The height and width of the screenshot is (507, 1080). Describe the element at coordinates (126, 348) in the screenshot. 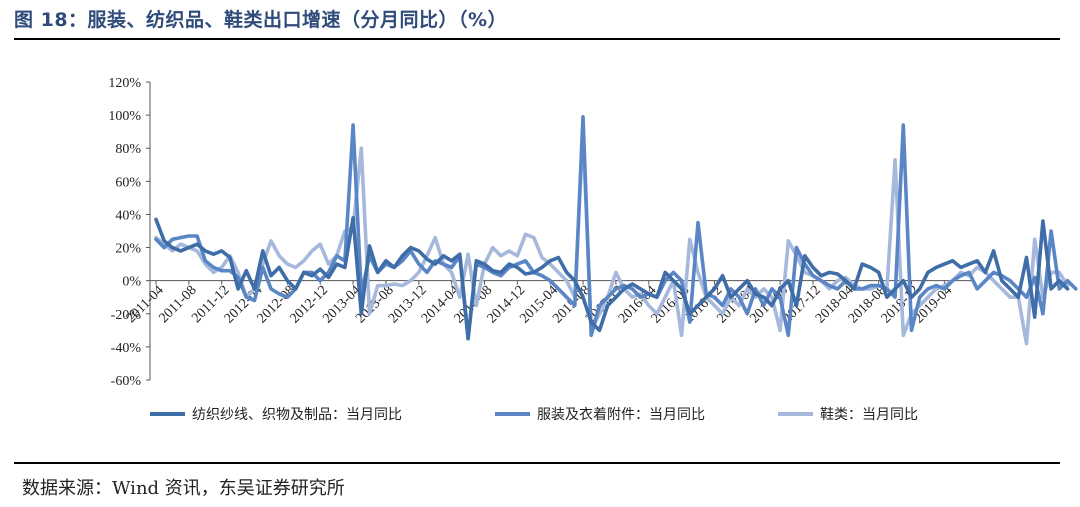

I see `y-tick-label: -40%` at that location.